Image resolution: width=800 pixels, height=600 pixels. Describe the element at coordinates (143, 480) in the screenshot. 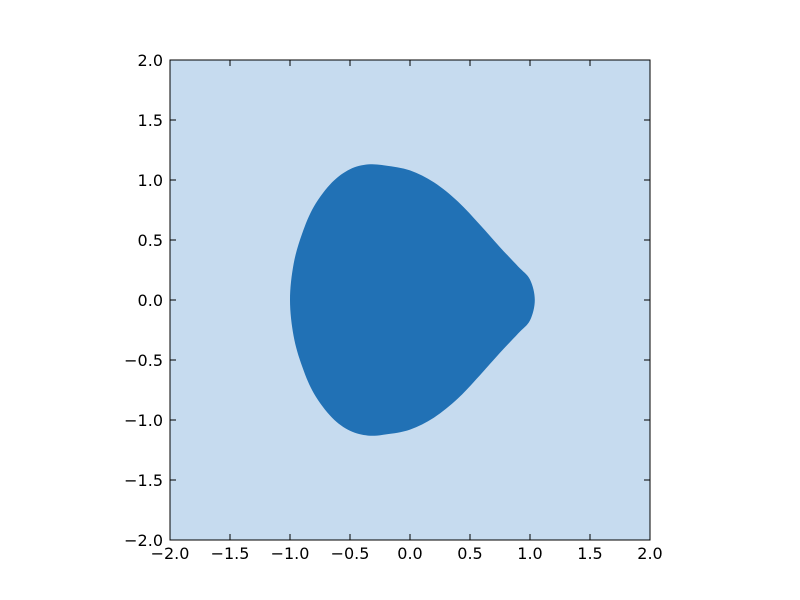

I see `y-tick-label: −1.5` at that location.